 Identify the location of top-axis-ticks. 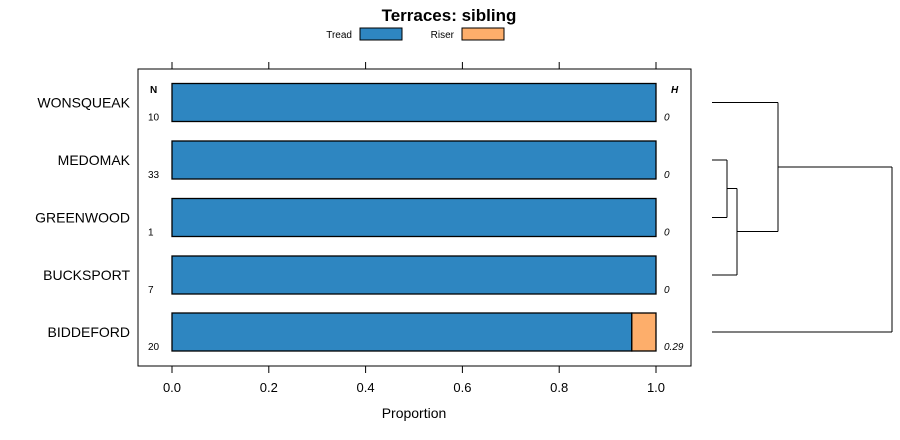
(414, 65).